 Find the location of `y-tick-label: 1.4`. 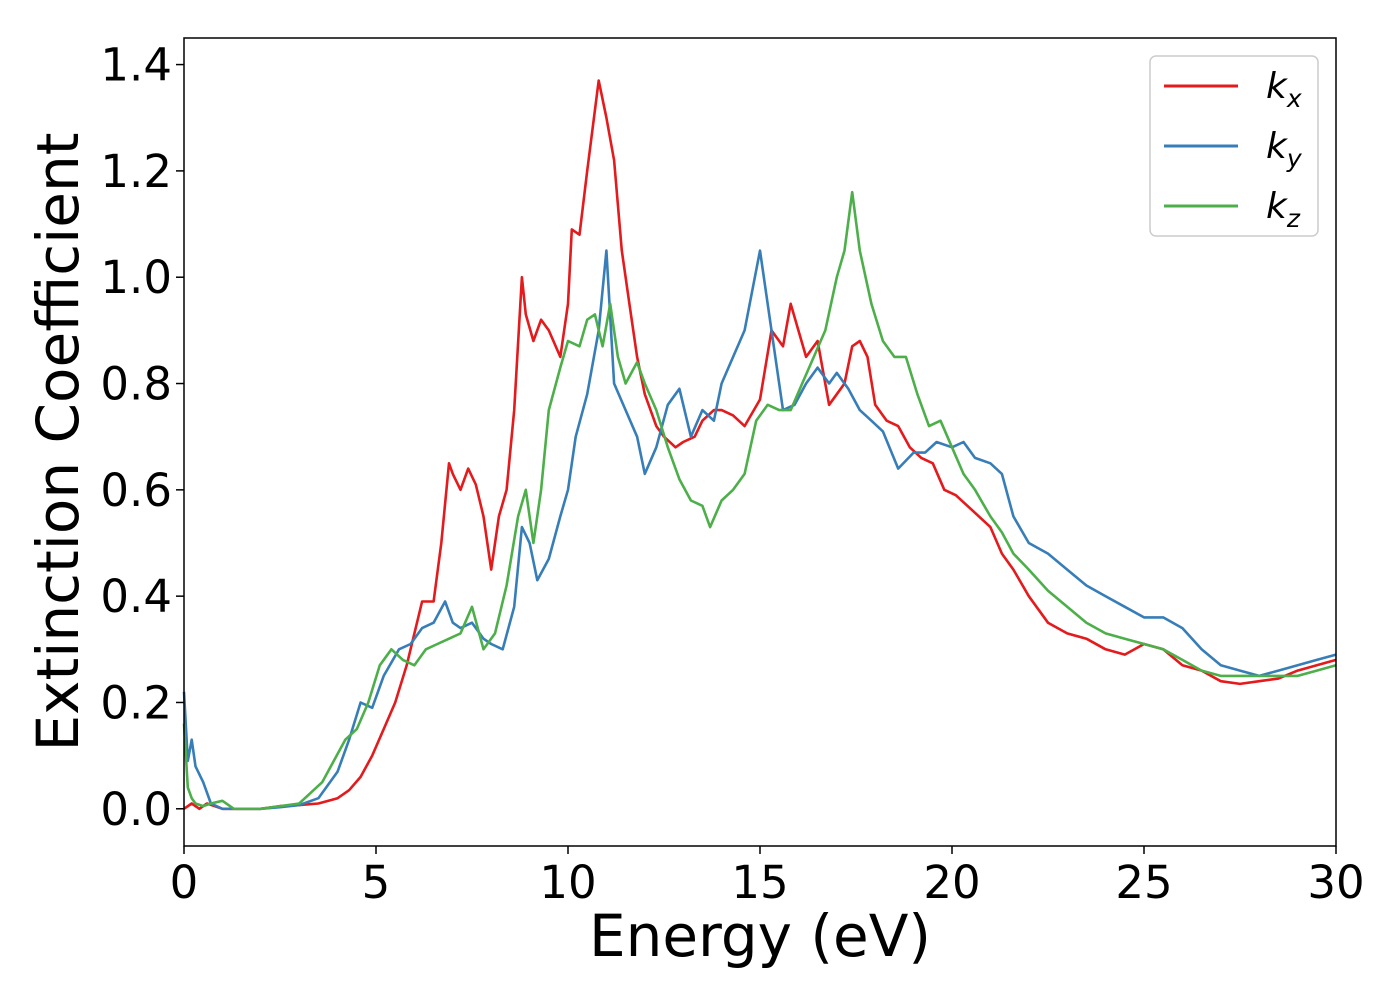

y-tick-label: 1.4 is located at coordinates (136, 65).